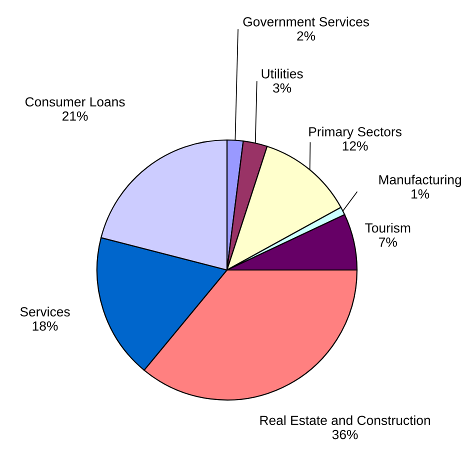  Describe the element at coordinates (387, 227) in the screenshot. I see `slice-label: Tourism` at that location.